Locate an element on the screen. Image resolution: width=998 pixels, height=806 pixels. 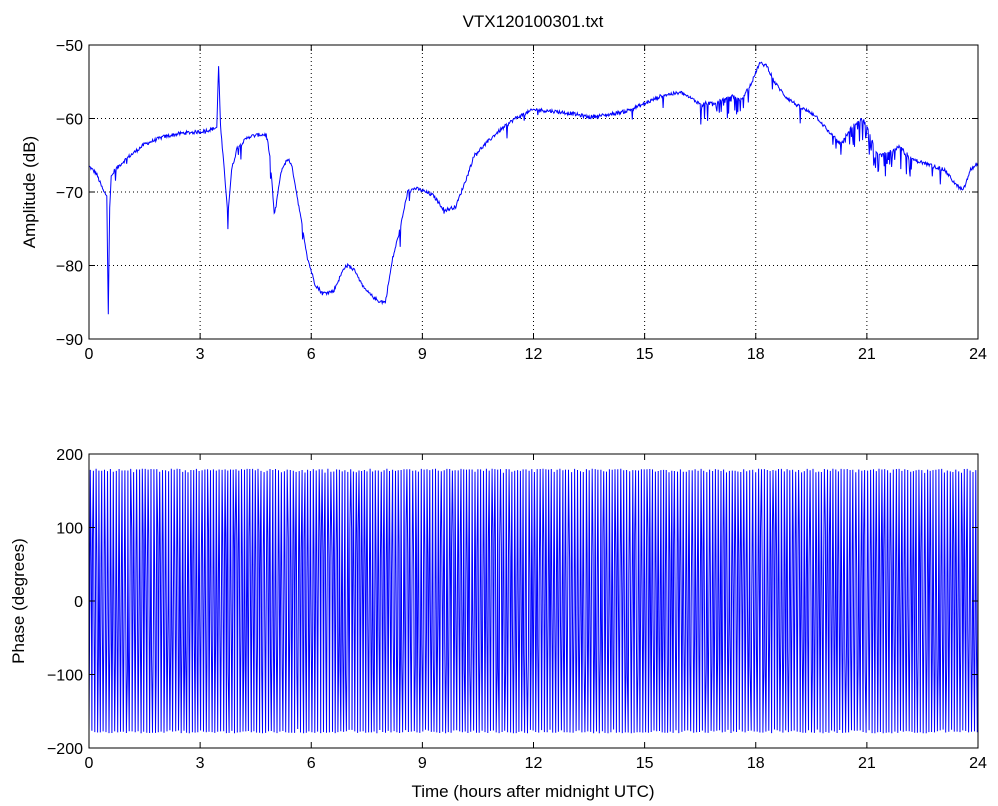
phase-y-tick-label: −100 is located at coordinates (65, 676).